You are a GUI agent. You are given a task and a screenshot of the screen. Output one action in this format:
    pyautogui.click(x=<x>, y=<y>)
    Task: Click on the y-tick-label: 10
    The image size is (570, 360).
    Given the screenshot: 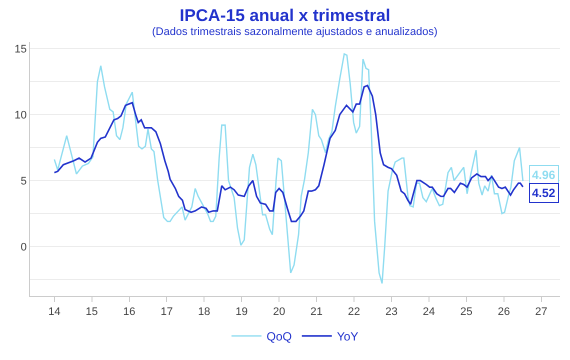 What is the action you would take?
    pyautogui.click(x=20, y=115)
    